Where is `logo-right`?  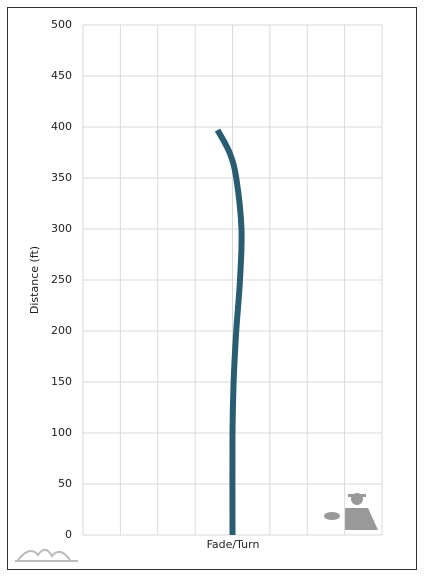
logo-right is located at coordinates (351, 511).